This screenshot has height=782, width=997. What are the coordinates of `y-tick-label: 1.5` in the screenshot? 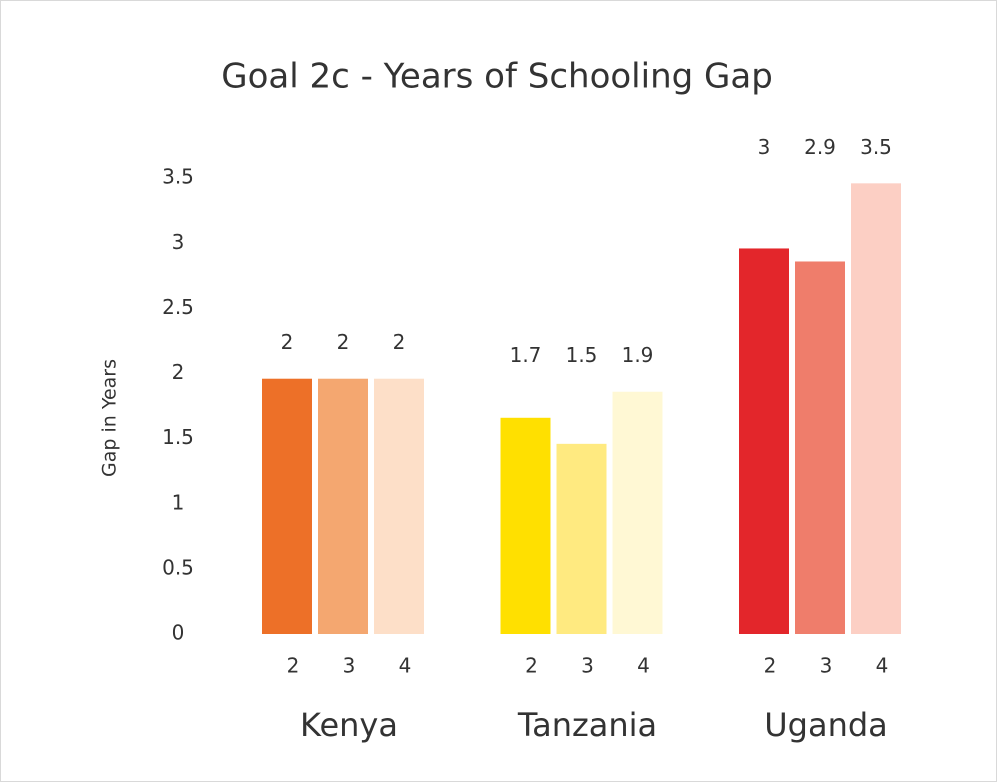 It's located at (178, 437).